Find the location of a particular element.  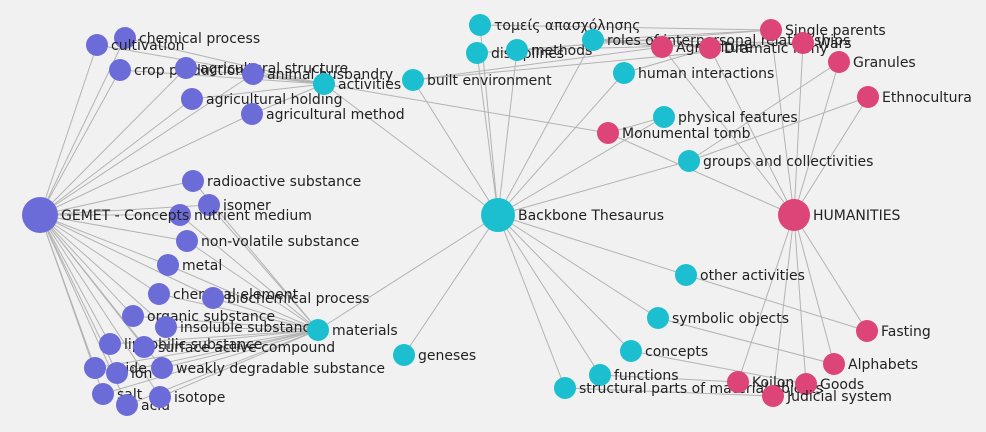

backbone-node-other-activities: other activities is located at coordinates (740, 275).